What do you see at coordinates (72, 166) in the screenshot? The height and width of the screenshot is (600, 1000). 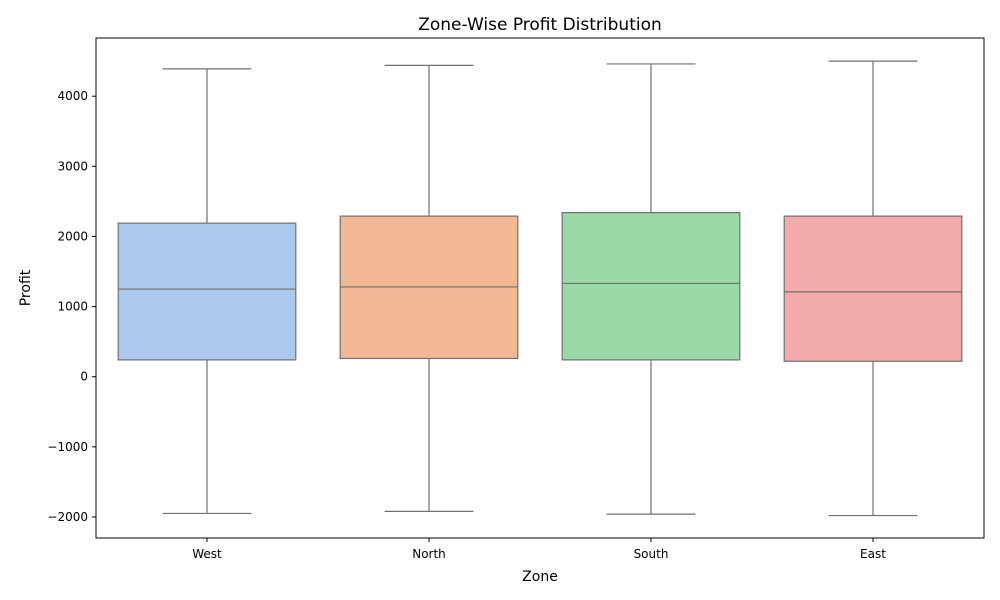 I see `y-tick-label: 3000` at bounding box center [72, 166].